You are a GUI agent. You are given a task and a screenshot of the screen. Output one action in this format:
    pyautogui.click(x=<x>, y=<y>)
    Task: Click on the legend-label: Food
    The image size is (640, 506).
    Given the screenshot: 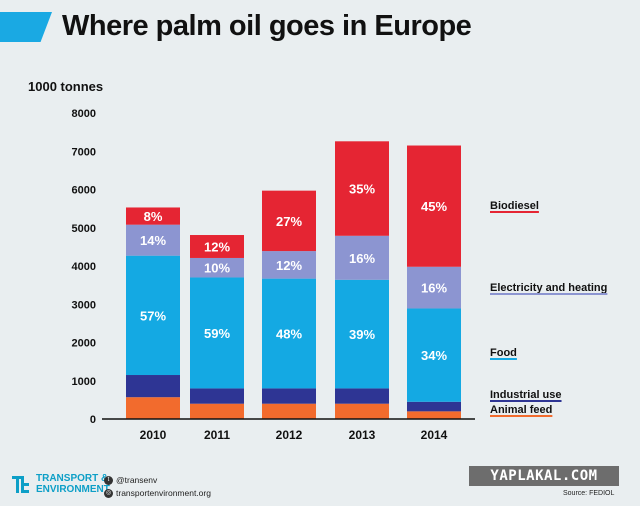 What is the action you would take?
    pyautogui.click(x=503, y=353)
    